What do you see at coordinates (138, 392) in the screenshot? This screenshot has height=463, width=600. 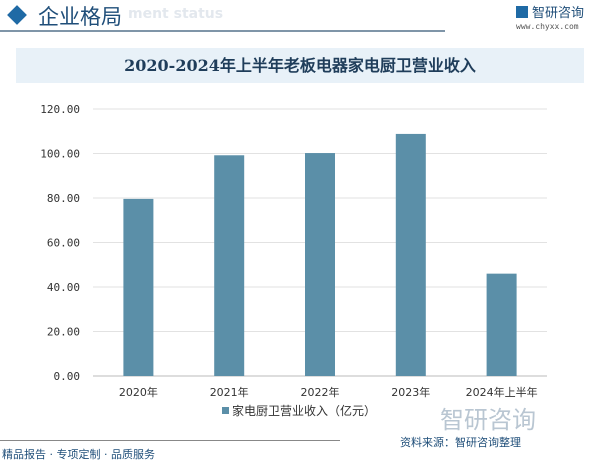 I see `x-tick-label: 2020年` at bounding box center [138, 392].